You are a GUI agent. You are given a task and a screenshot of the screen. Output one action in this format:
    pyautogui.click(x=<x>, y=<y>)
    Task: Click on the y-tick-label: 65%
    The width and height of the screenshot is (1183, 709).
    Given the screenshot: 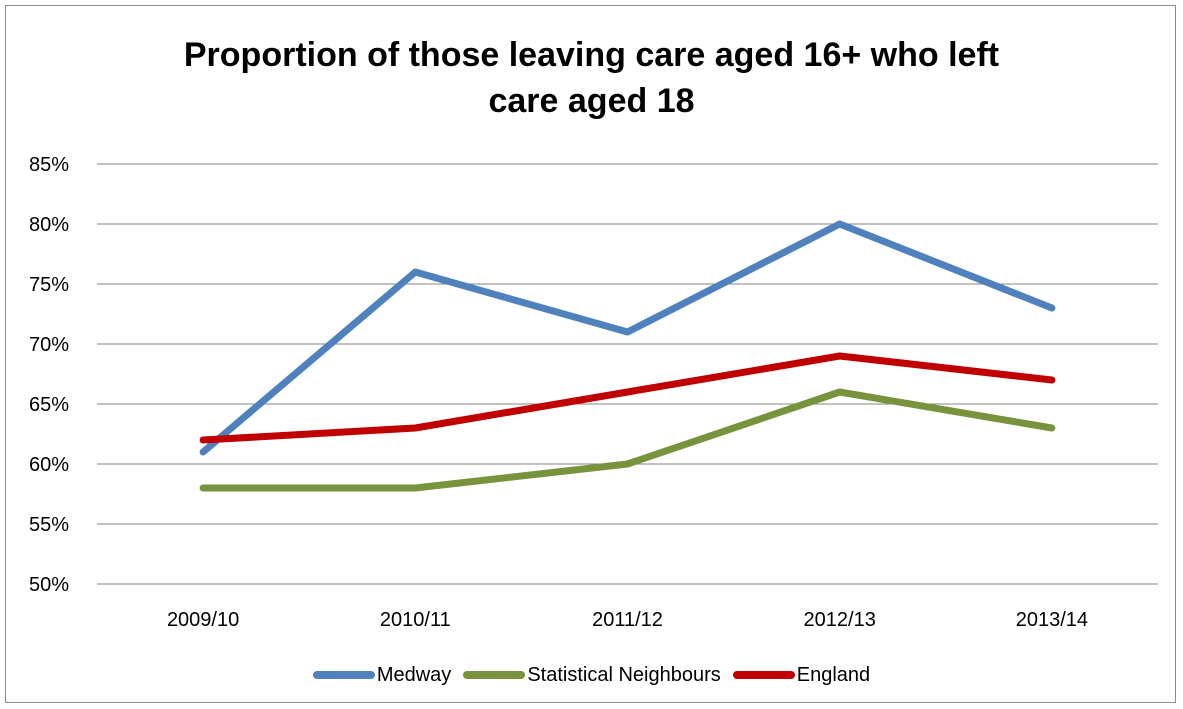 What is the action you would take?
    pyautogui.click(x=49, y=405)
    